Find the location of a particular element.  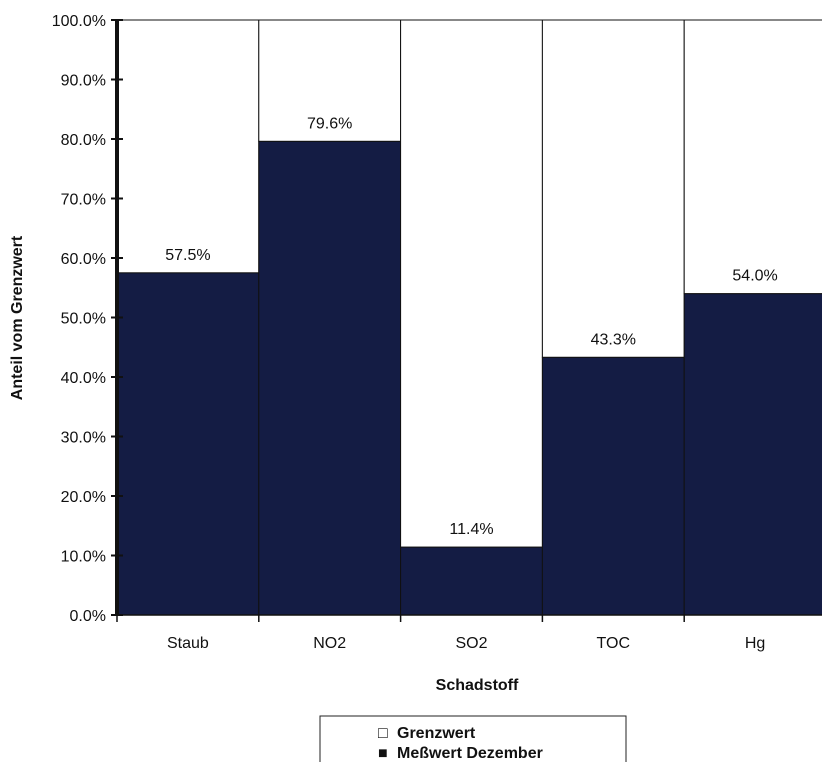

x-tick-label-hg: Hg is located at coordinates (755, 643).